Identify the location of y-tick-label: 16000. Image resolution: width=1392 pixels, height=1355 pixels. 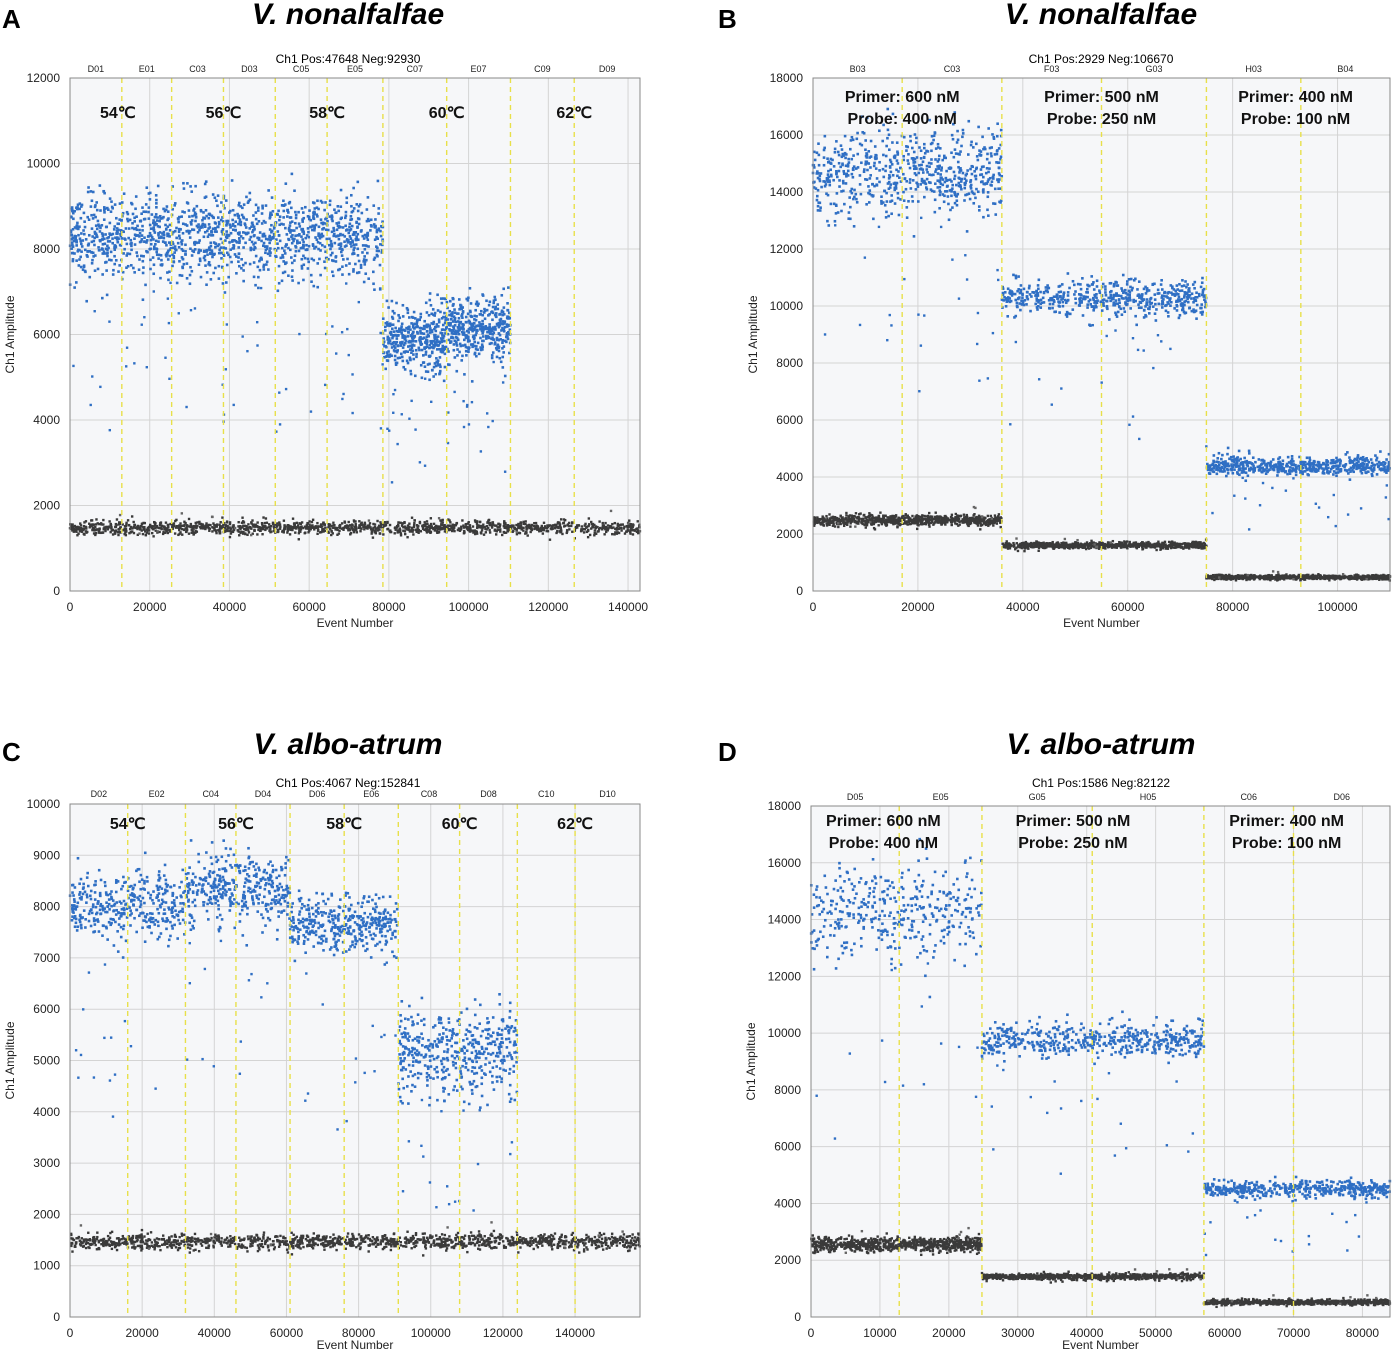
(787, 135).